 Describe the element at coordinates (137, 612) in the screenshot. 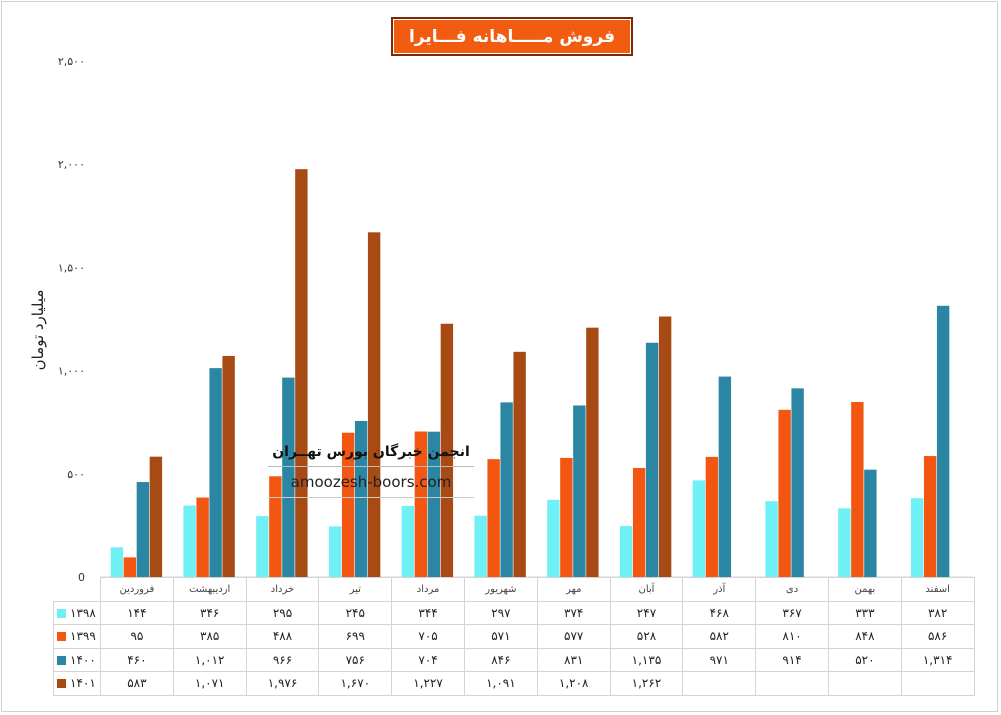

I see `data-label: ۱۴۴` at that location.